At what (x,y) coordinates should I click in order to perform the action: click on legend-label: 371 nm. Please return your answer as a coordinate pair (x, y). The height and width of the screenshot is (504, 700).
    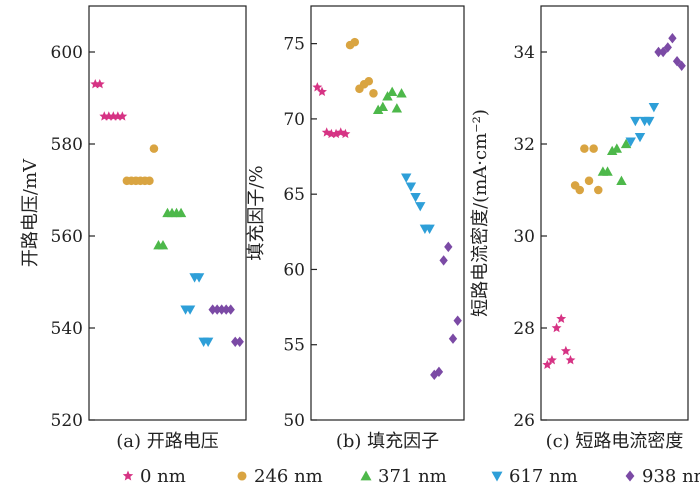
    Looking at the image, I should click on (412, 476).